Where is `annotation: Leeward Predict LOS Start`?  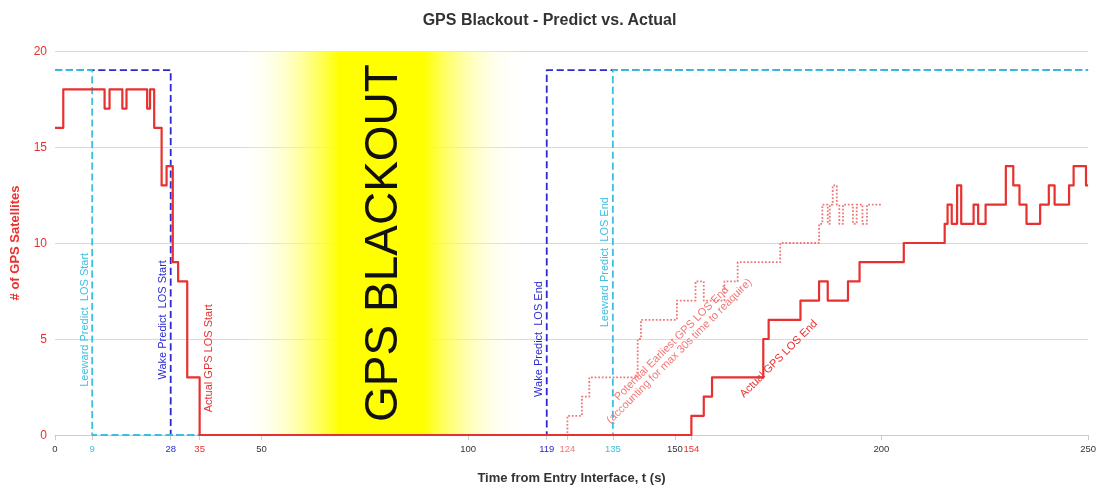 annotation: Leeward Predict LOS Start is located at coordinates (83, 319).